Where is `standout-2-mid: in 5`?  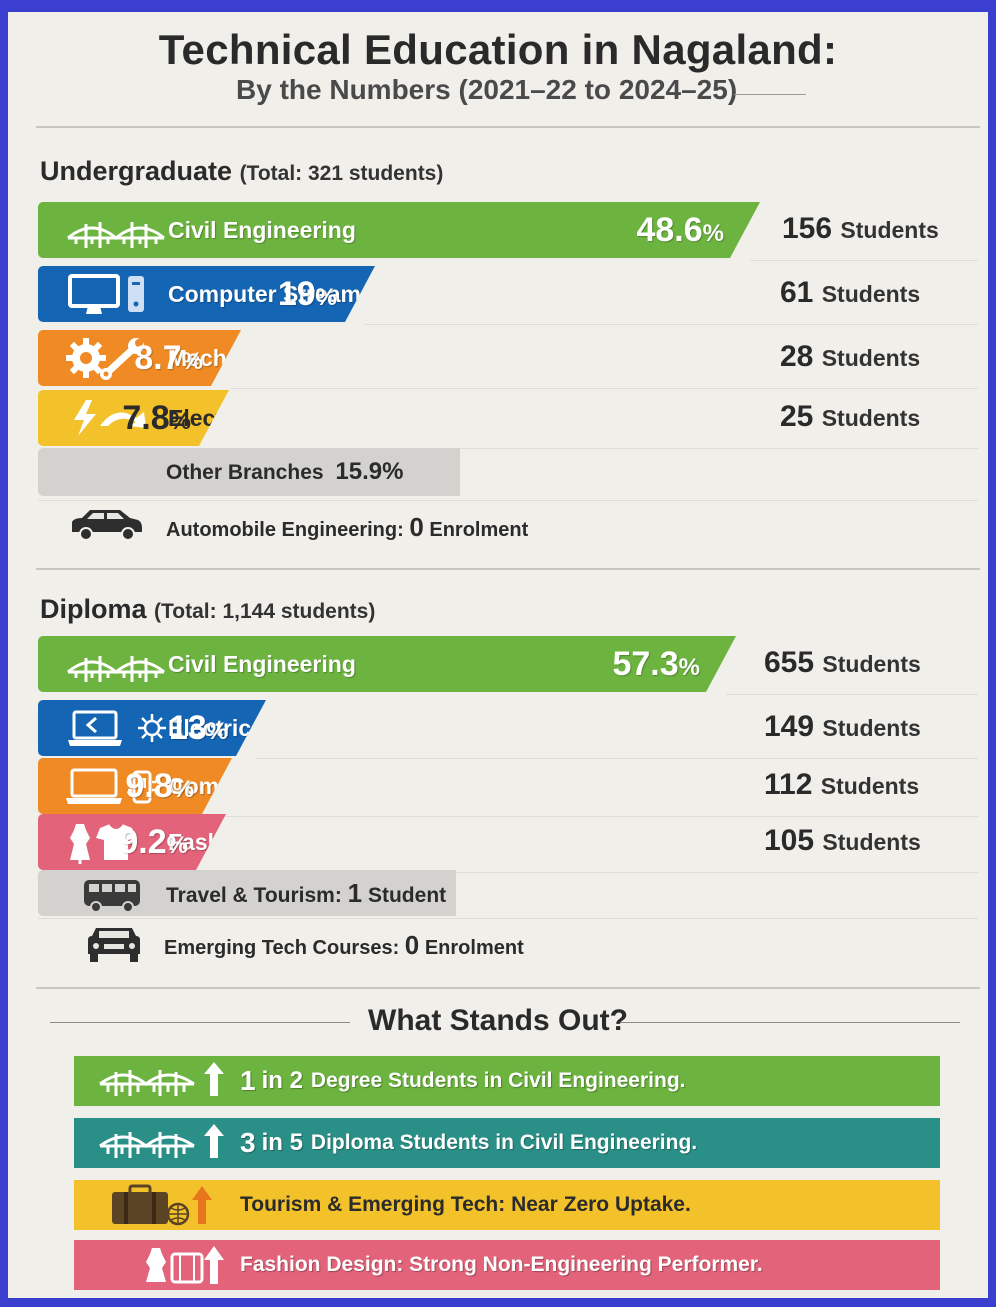 standout-2-mid: in 5 is located at coordinates (282, 1142).